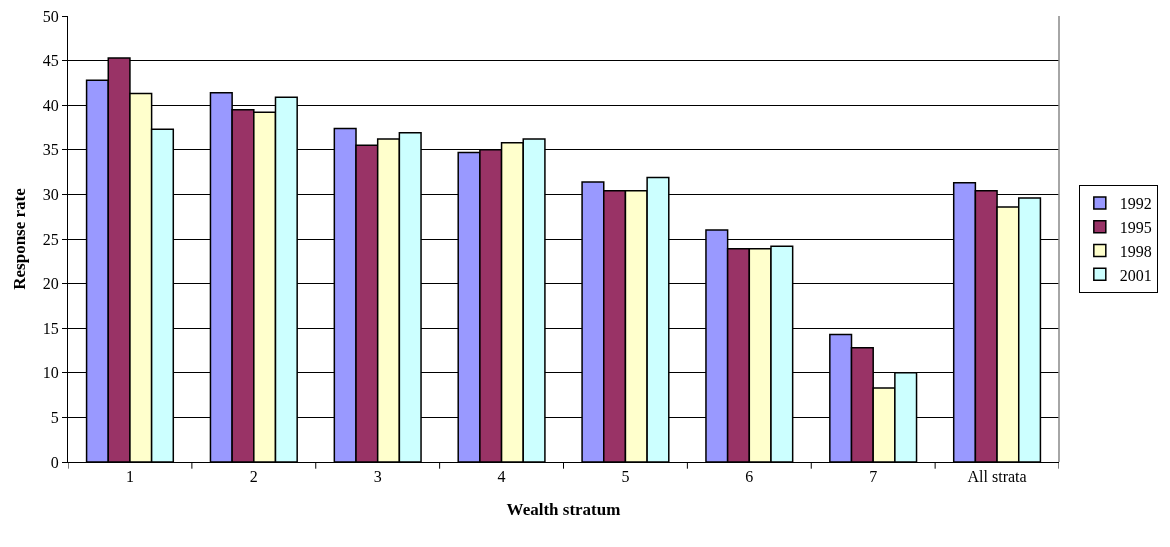 This screenshot has width=1170, height=547. I want to click on y-tick-label: 35, so click(50, 150).